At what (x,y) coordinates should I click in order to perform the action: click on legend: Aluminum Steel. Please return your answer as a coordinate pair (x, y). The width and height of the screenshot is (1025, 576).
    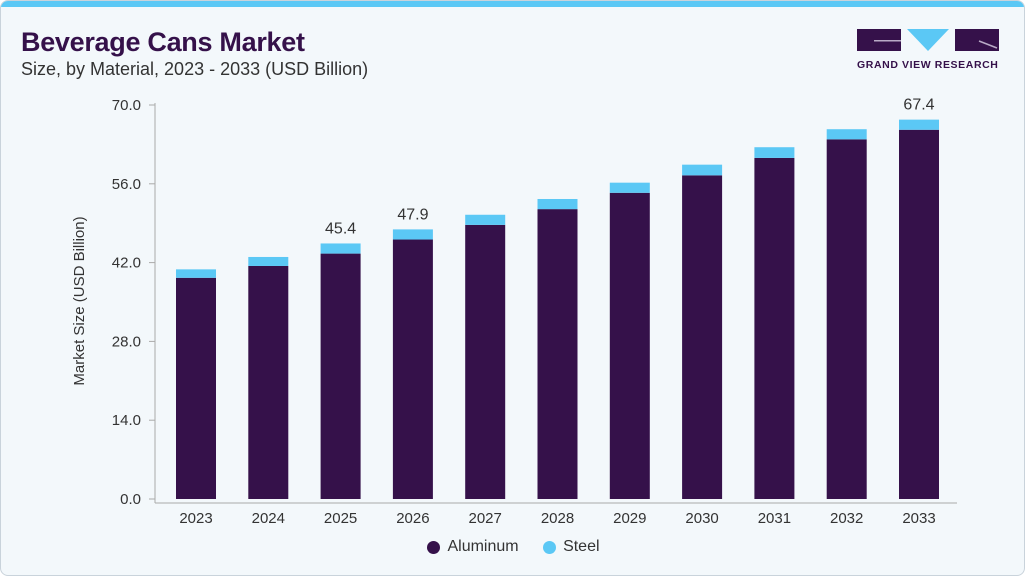
    Looking at the image, I should click on (512, 548).